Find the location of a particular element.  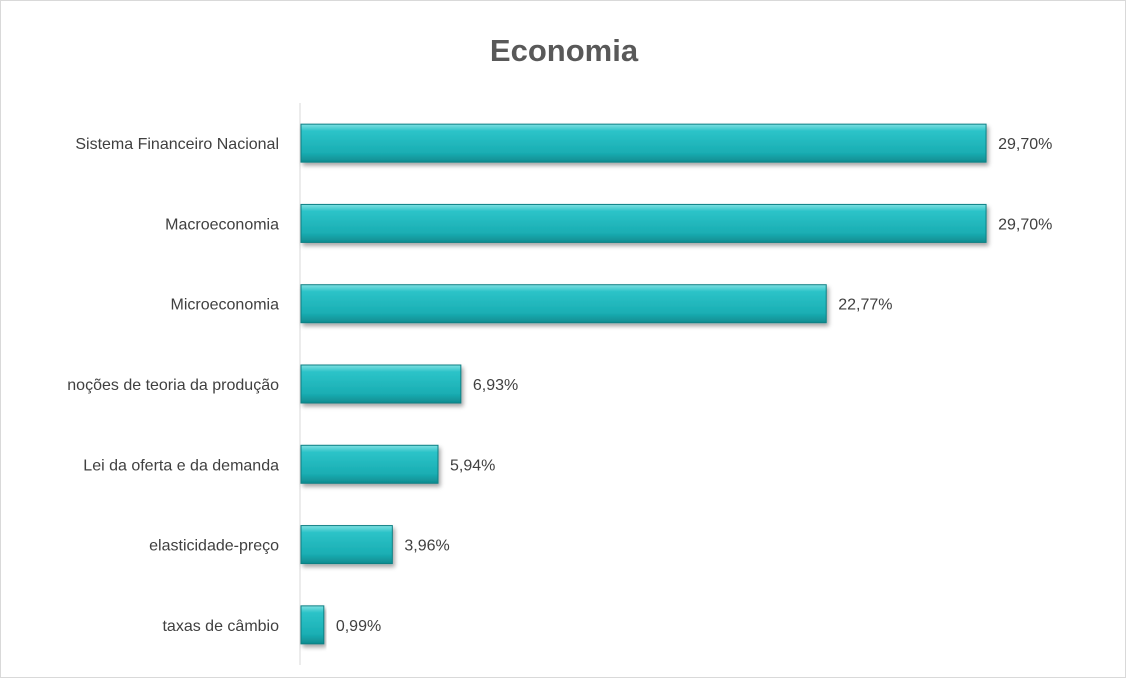

category-label: taxas de câmbio is located at coordinates (220, 626).